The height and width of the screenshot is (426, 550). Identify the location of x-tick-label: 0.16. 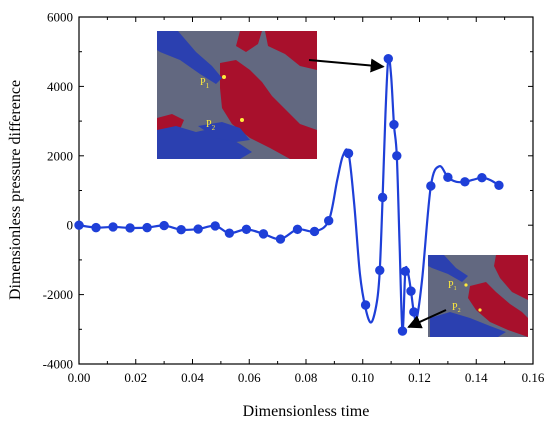
(533, 377).